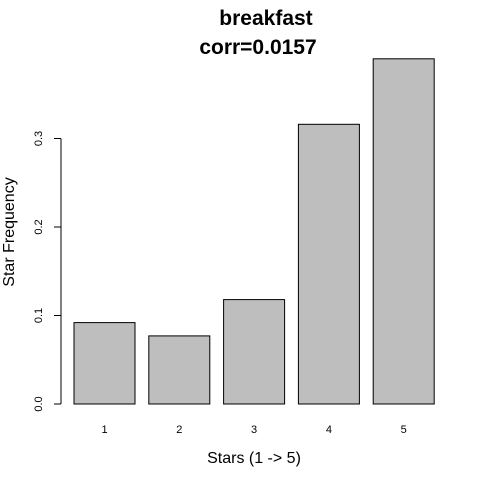 The image size is (480, 480). What do you see at coordinates (104, 430) in the screenshot?
I see `x-tick-label-1: 1` at bounding box center [104, 430].